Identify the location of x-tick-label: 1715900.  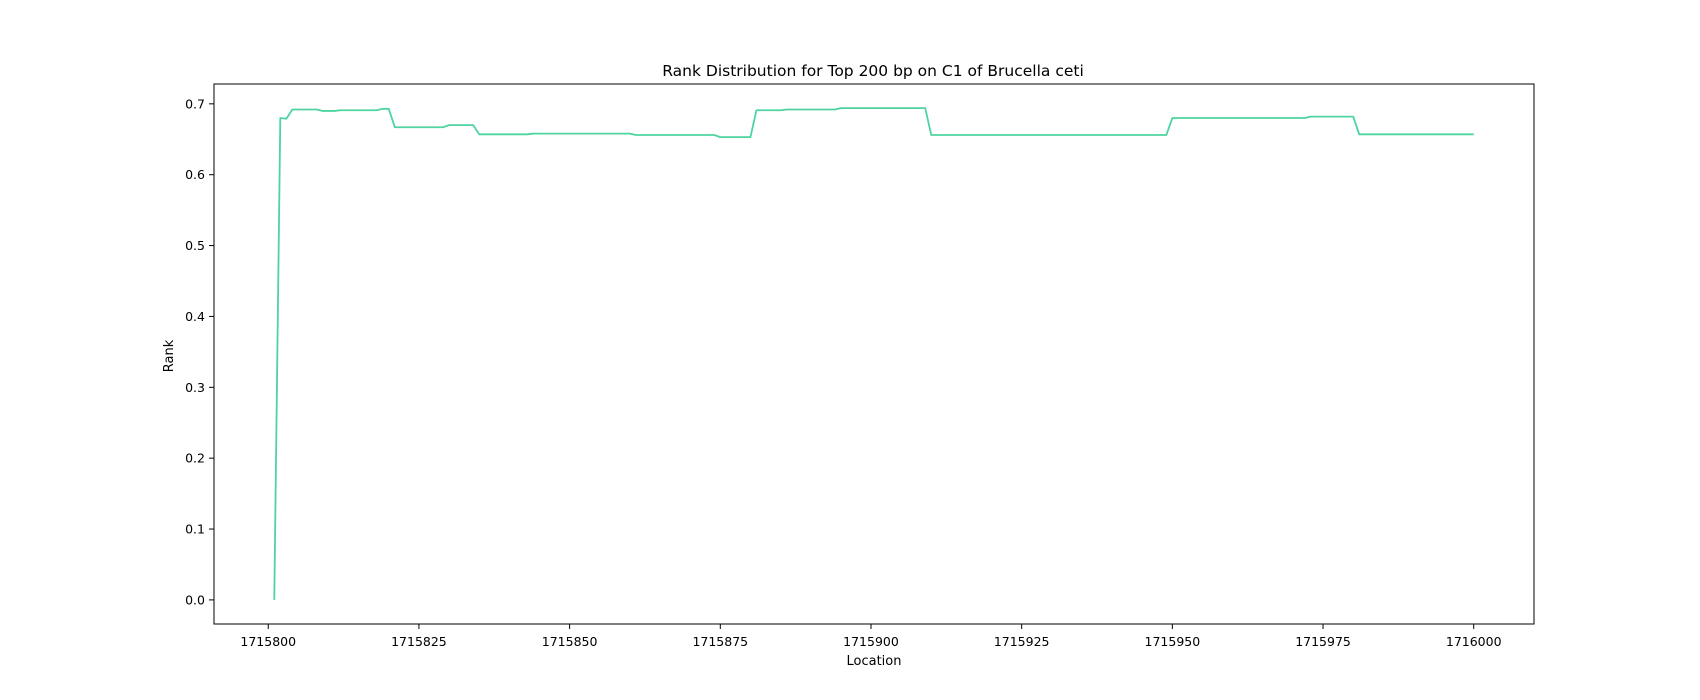
(871, 641).